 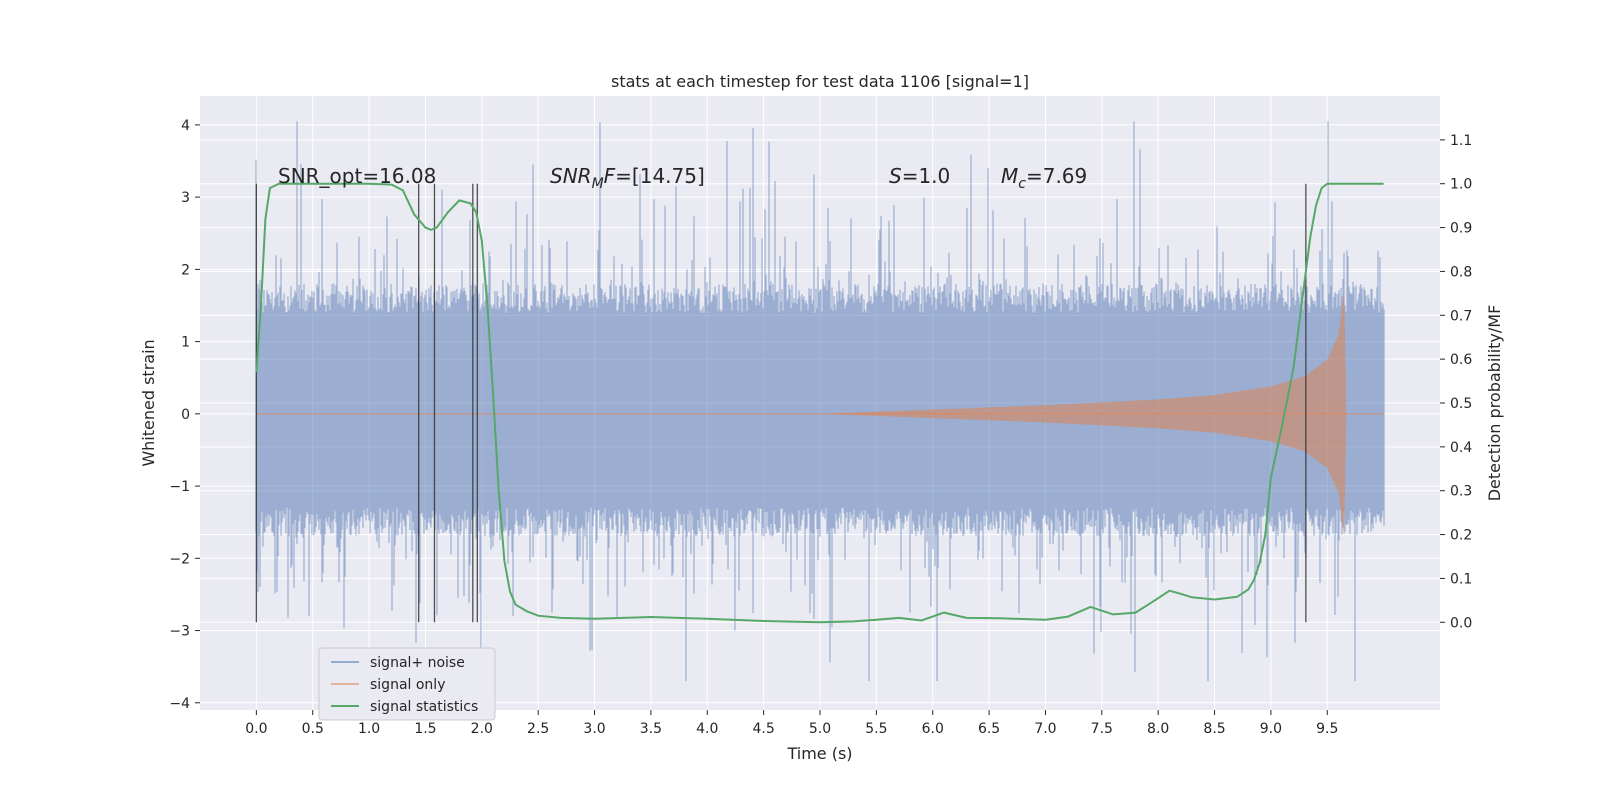 I want to click on y-right-tick-label-11: 0.0, so click(x=1461, y=623).